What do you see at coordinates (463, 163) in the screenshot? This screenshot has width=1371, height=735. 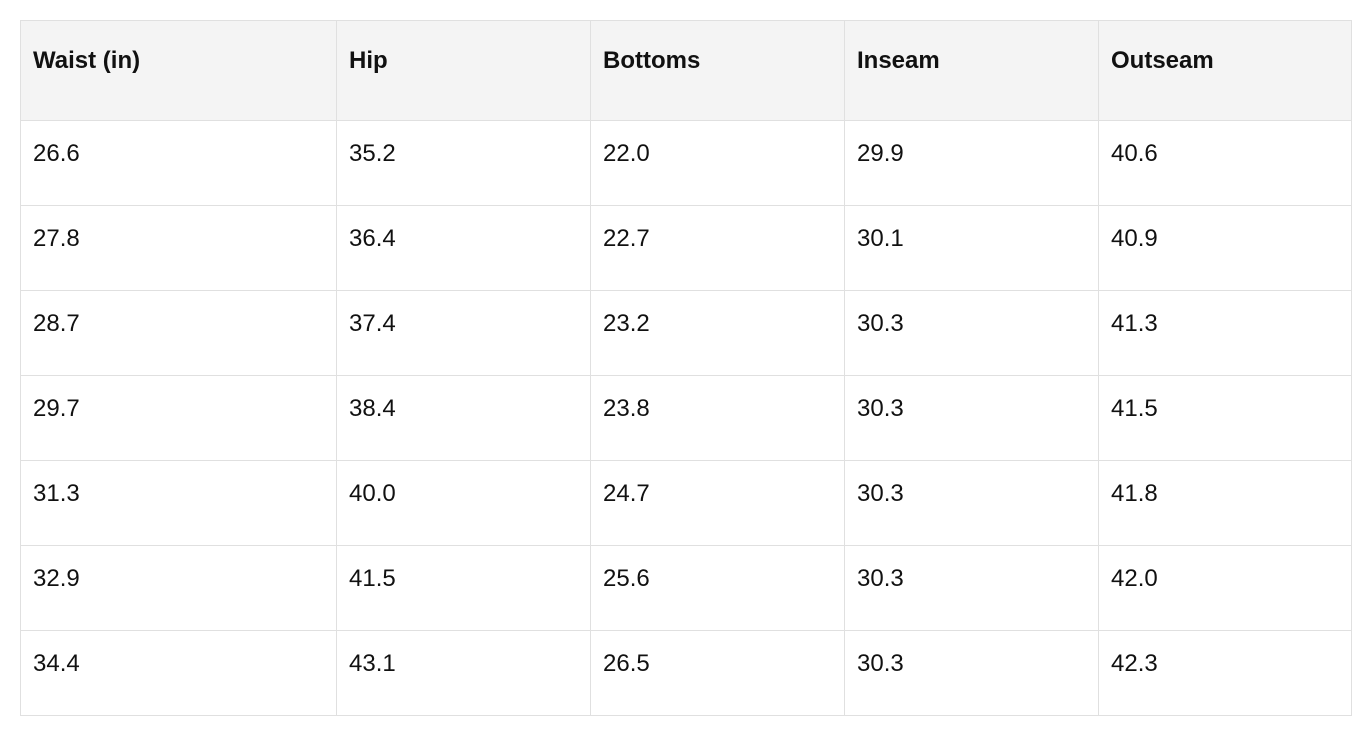 I see `table-cell: 35.2` at bounding box center [463, 163].